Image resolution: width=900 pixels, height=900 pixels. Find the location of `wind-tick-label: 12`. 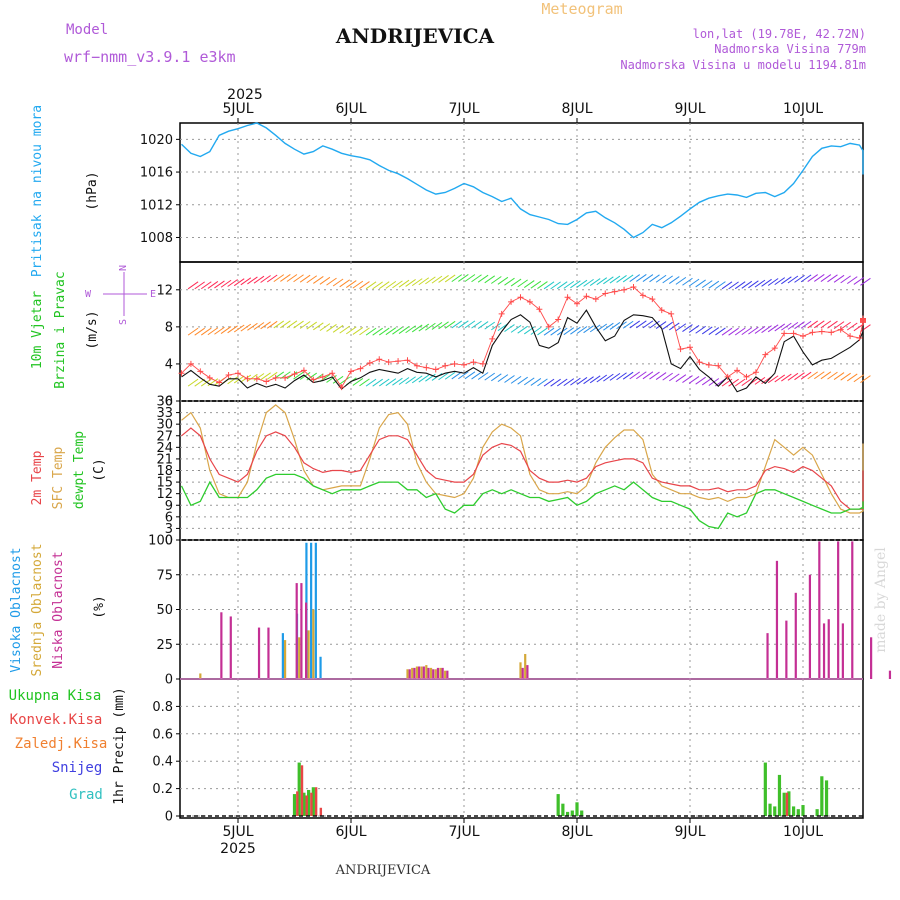

wind-tick-label: 12 is located at coordinates (164, 290).